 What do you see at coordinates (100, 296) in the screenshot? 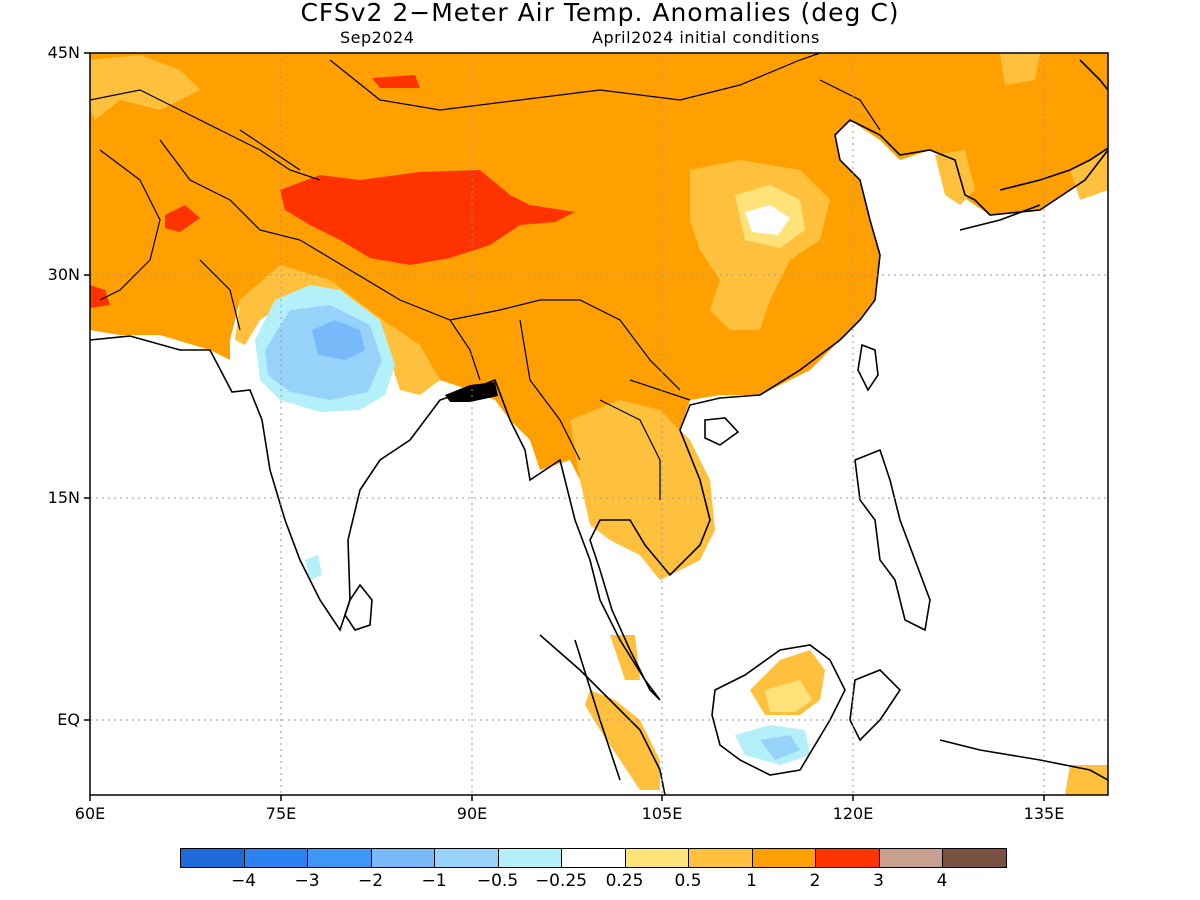
I see `anomaly-region-2-3-small-b` at bounding box center [100, 296].